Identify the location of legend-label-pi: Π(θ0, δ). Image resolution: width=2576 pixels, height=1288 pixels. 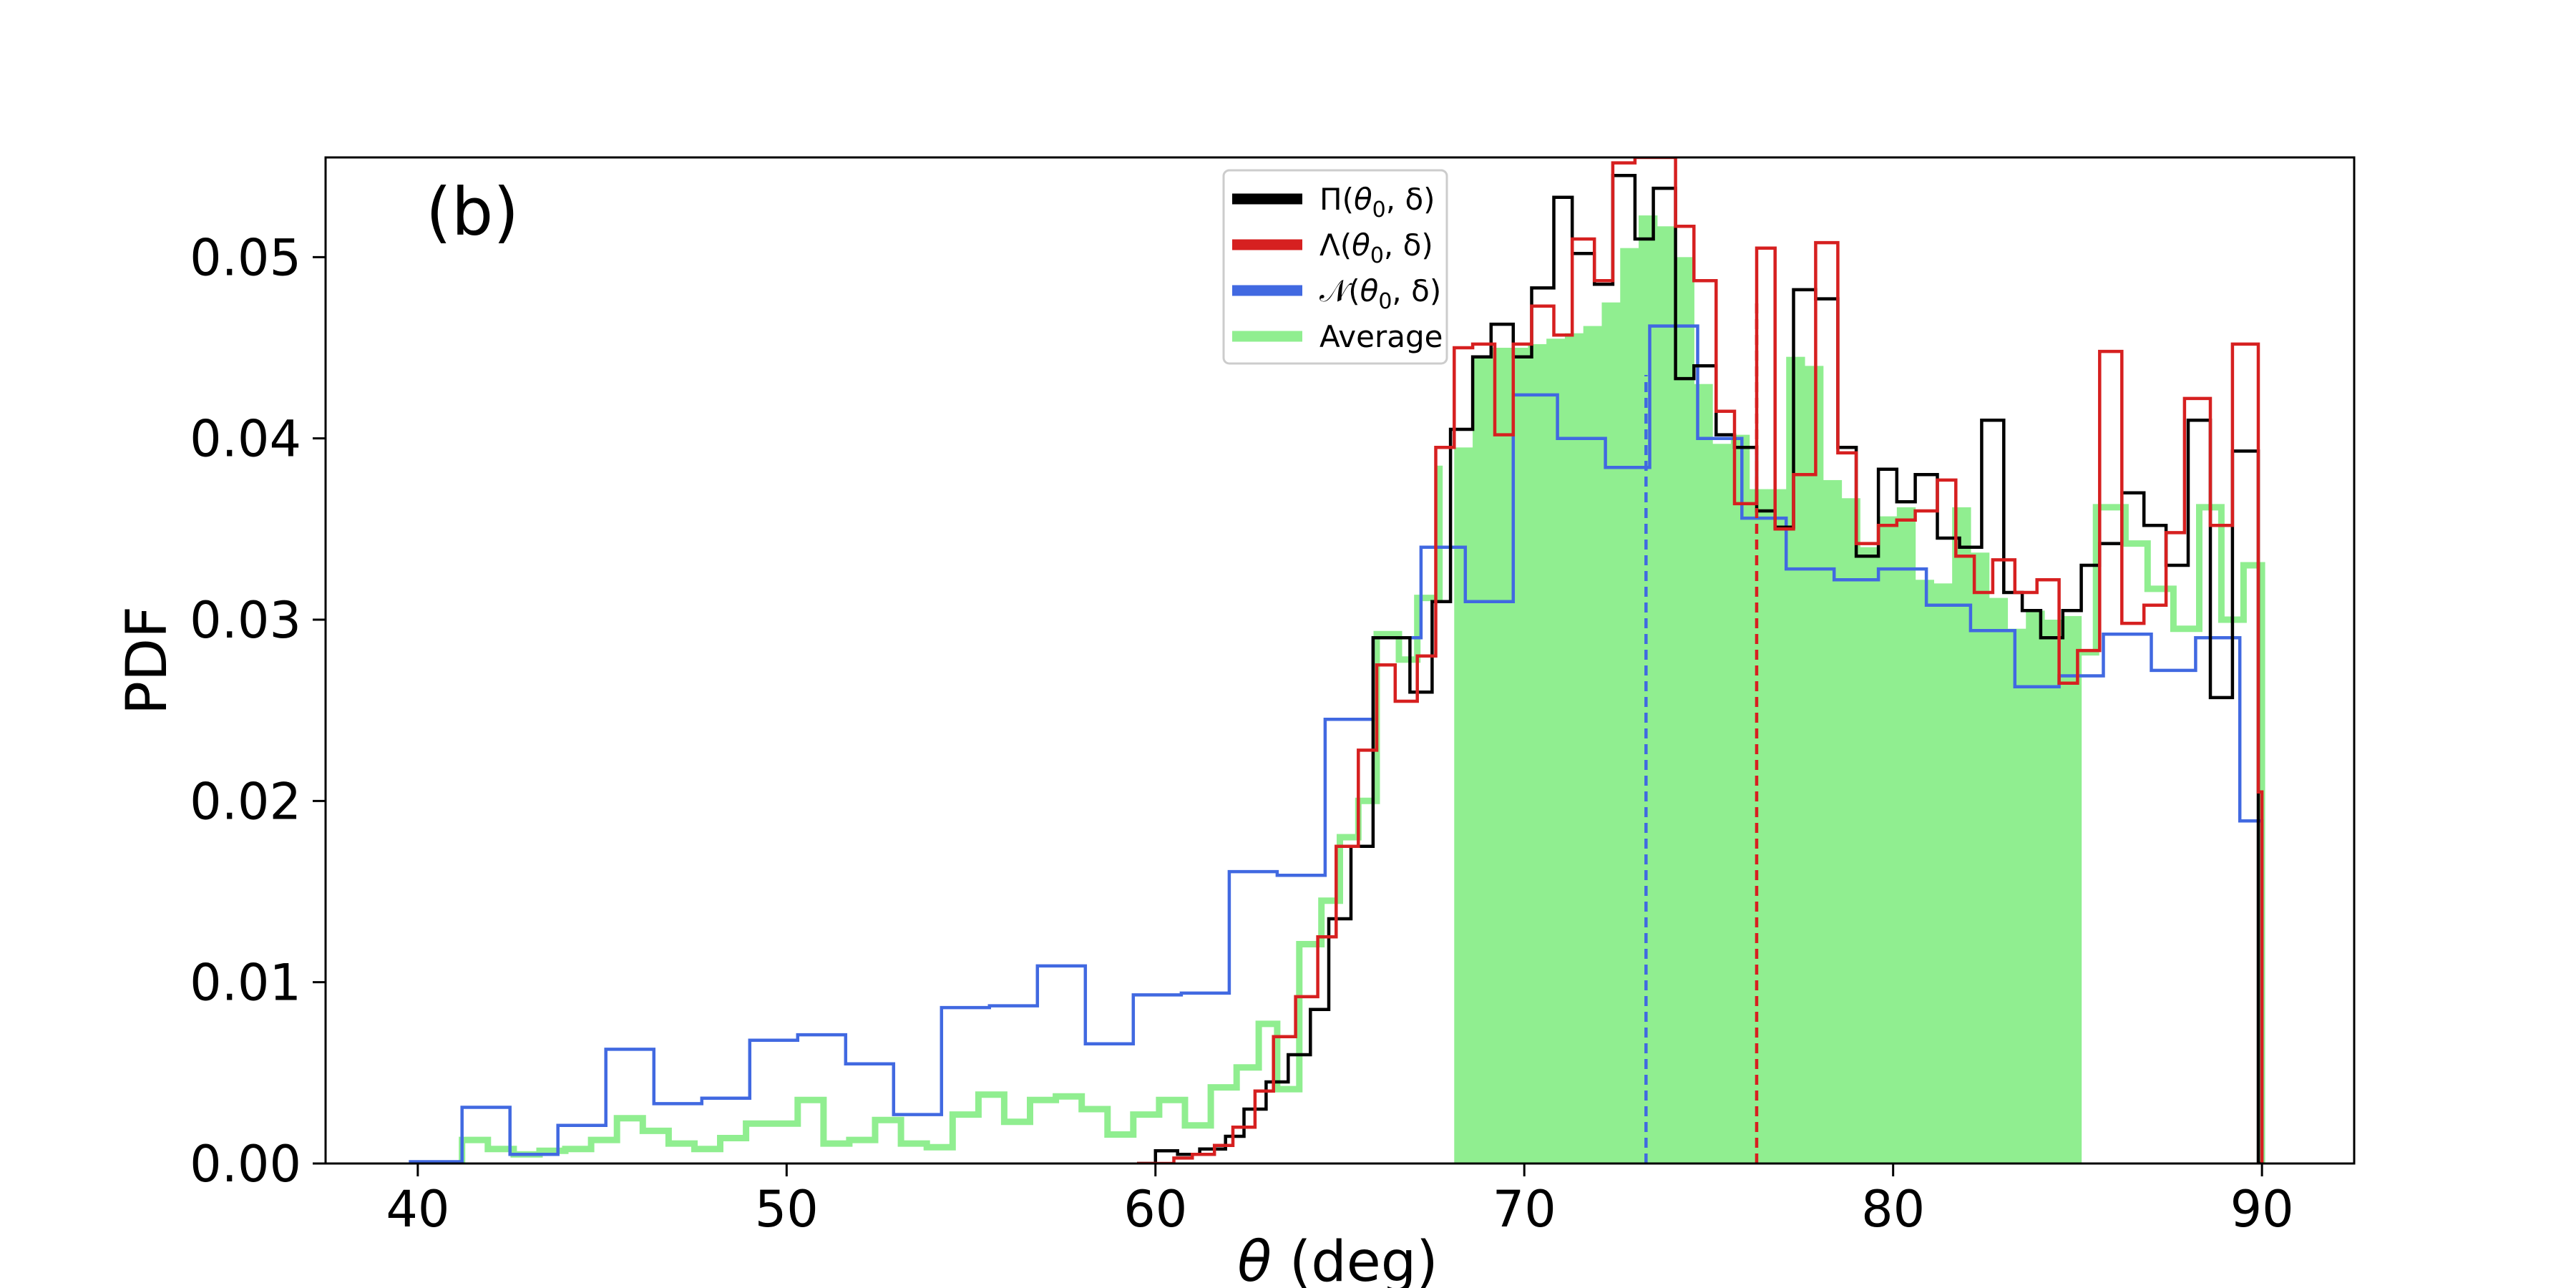
(1377, 202).